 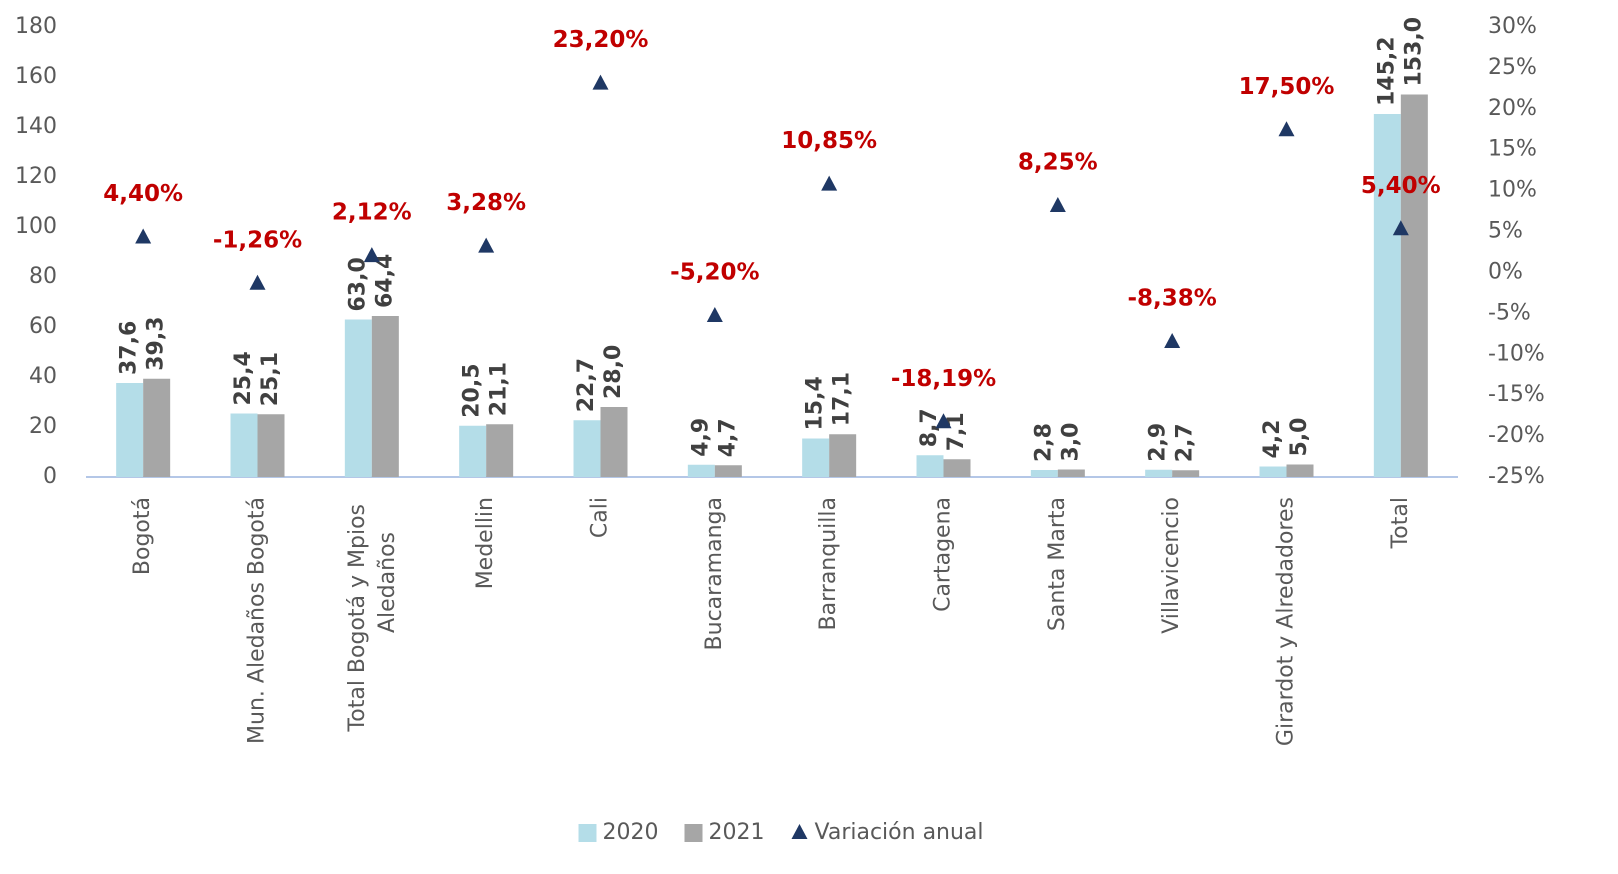 I want to click on bar-value-label: 22,7, so click(x=586, y=385).